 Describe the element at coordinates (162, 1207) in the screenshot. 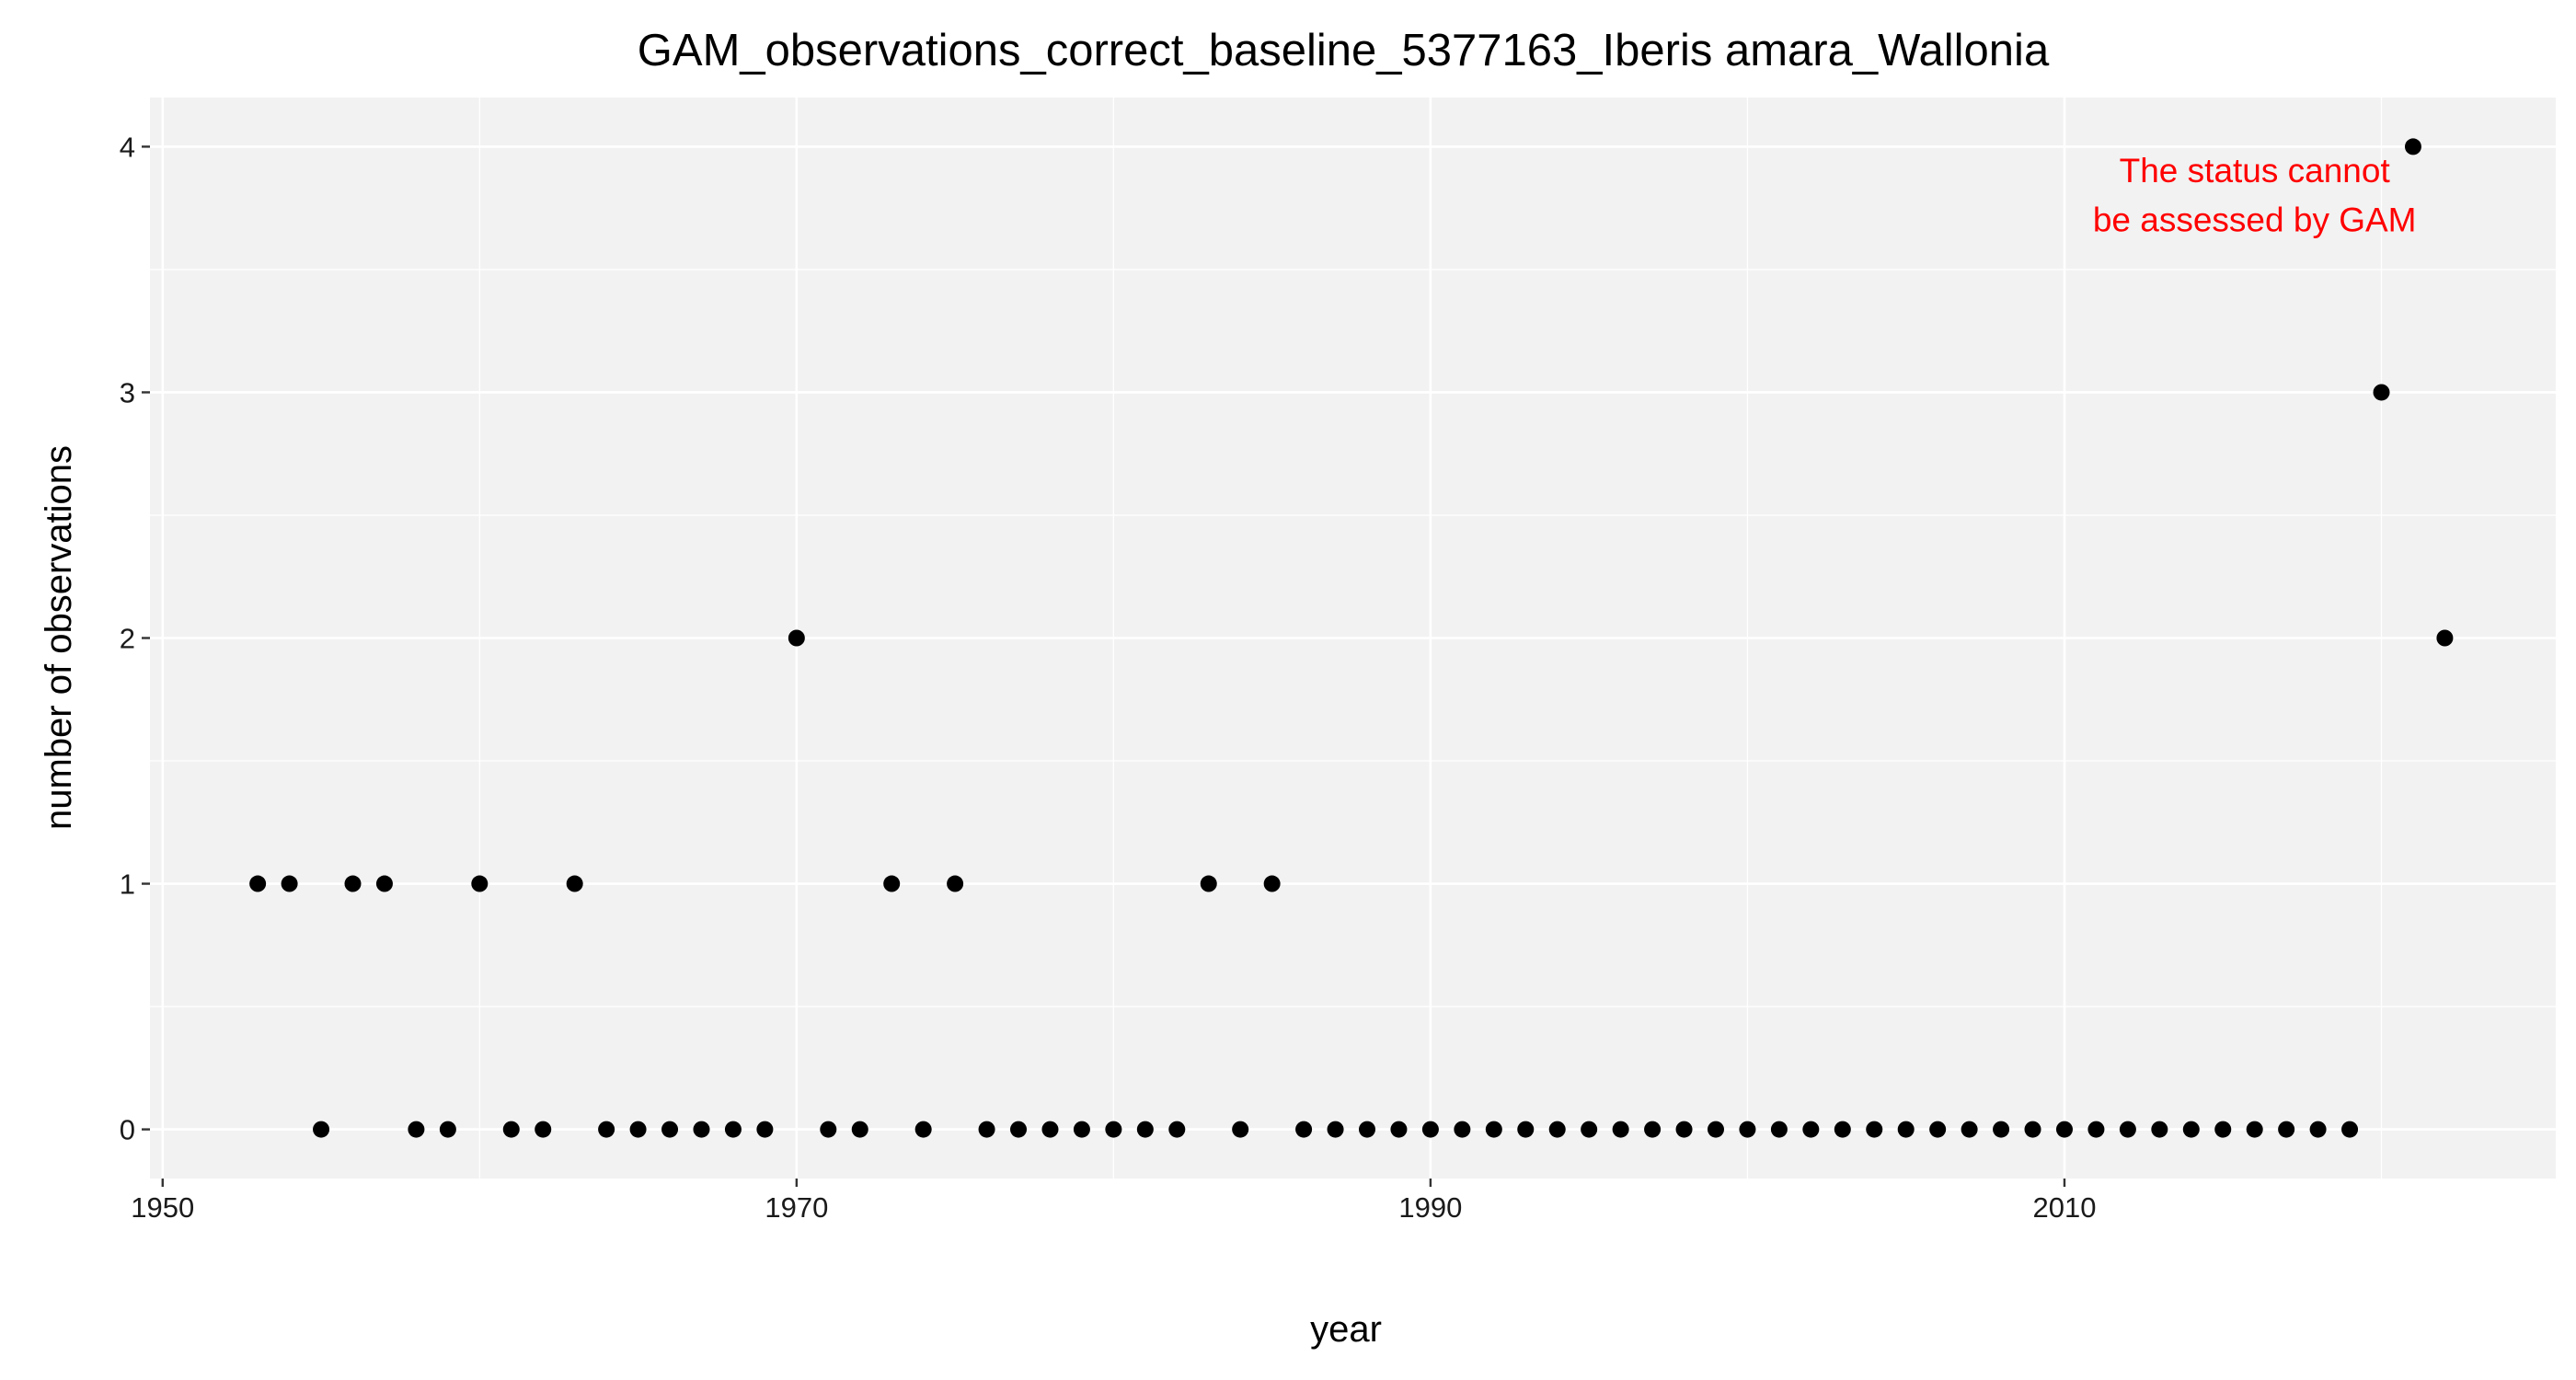

I see `x-tick-label: 1950` at that location.